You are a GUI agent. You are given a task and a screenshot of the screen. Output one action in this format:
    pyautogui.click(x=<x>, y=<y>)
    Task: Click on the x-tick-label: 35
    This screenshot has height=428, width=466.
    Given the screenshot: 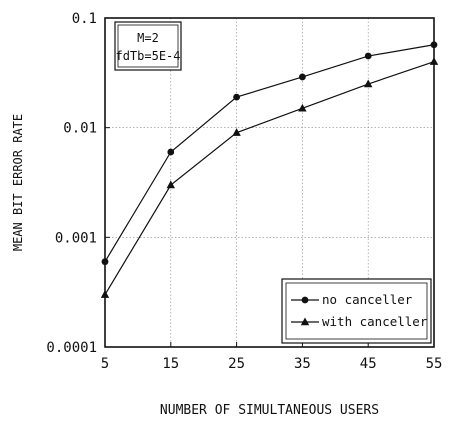 What is the action you would take?
    pyautogui.click(x=302, y=364)
    